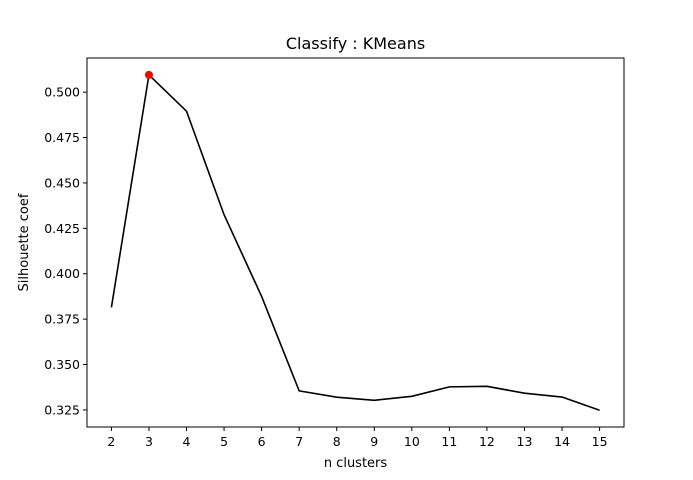 This screenshot has height=480, width=693. I want to click on x-tick-label: 4, so click(187, 441).